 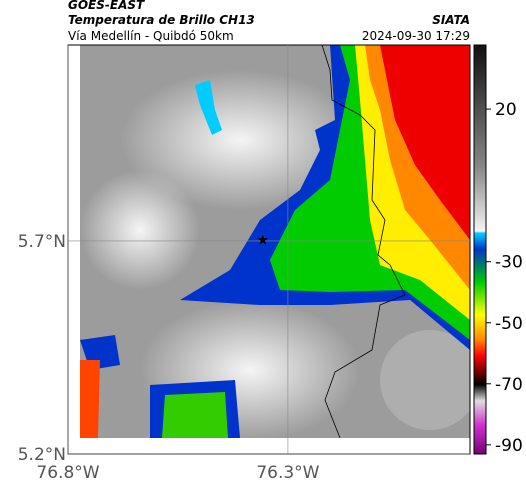 What do you see at coordinates (263, 239) in the screenshot?
I see `station-marker` at bounding box center [263, 239].